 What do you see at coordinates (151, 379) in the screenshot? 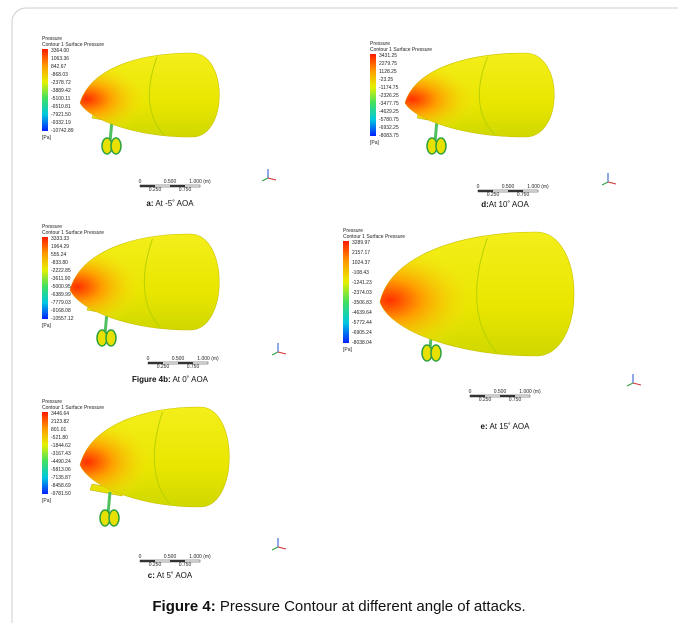
I see `panel-caption-label: Figure 4b:` at bounding box center [151, 379].